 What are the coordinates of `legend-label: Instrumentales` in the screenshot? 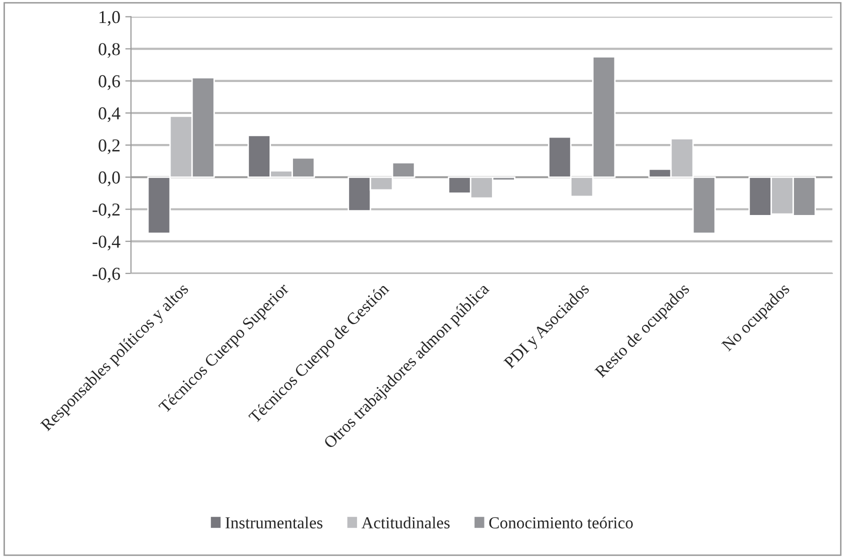 It's located at (274, 522).